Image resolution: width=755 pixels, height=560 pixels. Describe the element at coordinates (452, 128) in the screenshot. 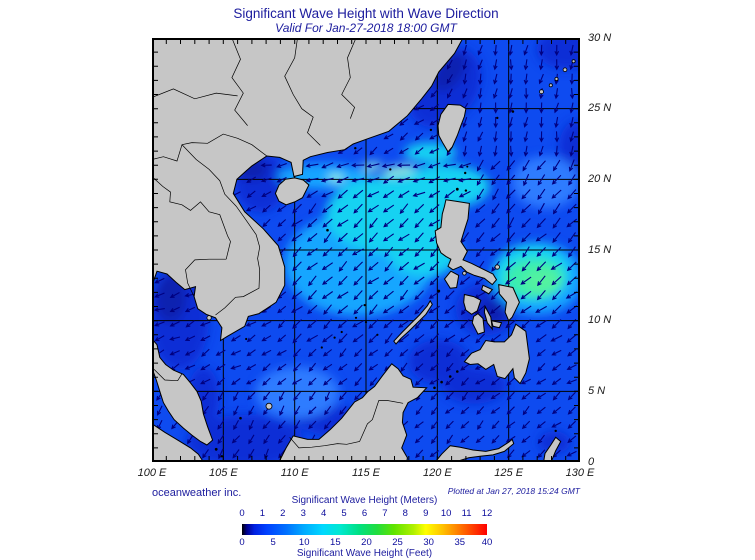

I see `land-taiwan` at that location.